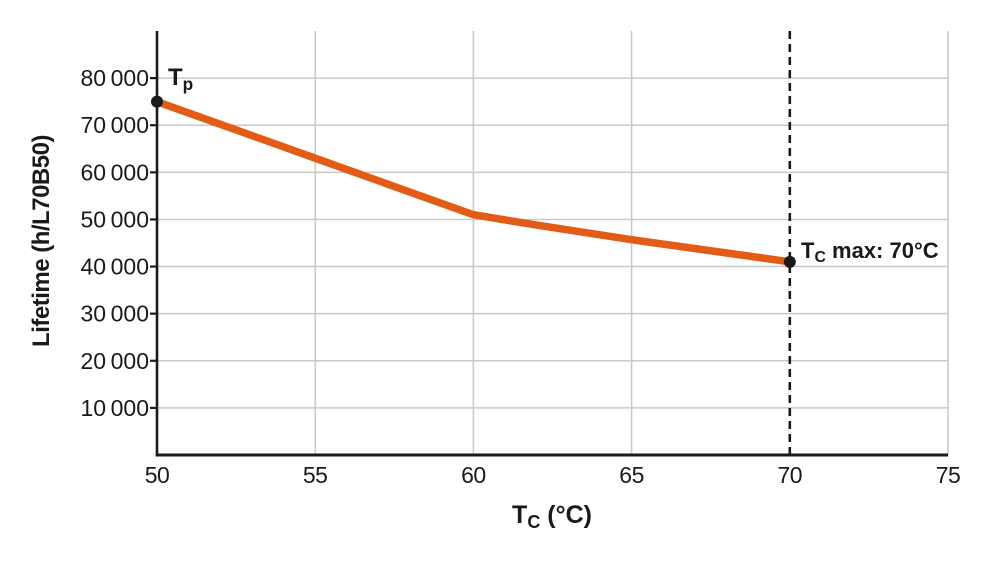  I want to click on svg-text: 60 000, so click(114, 172).